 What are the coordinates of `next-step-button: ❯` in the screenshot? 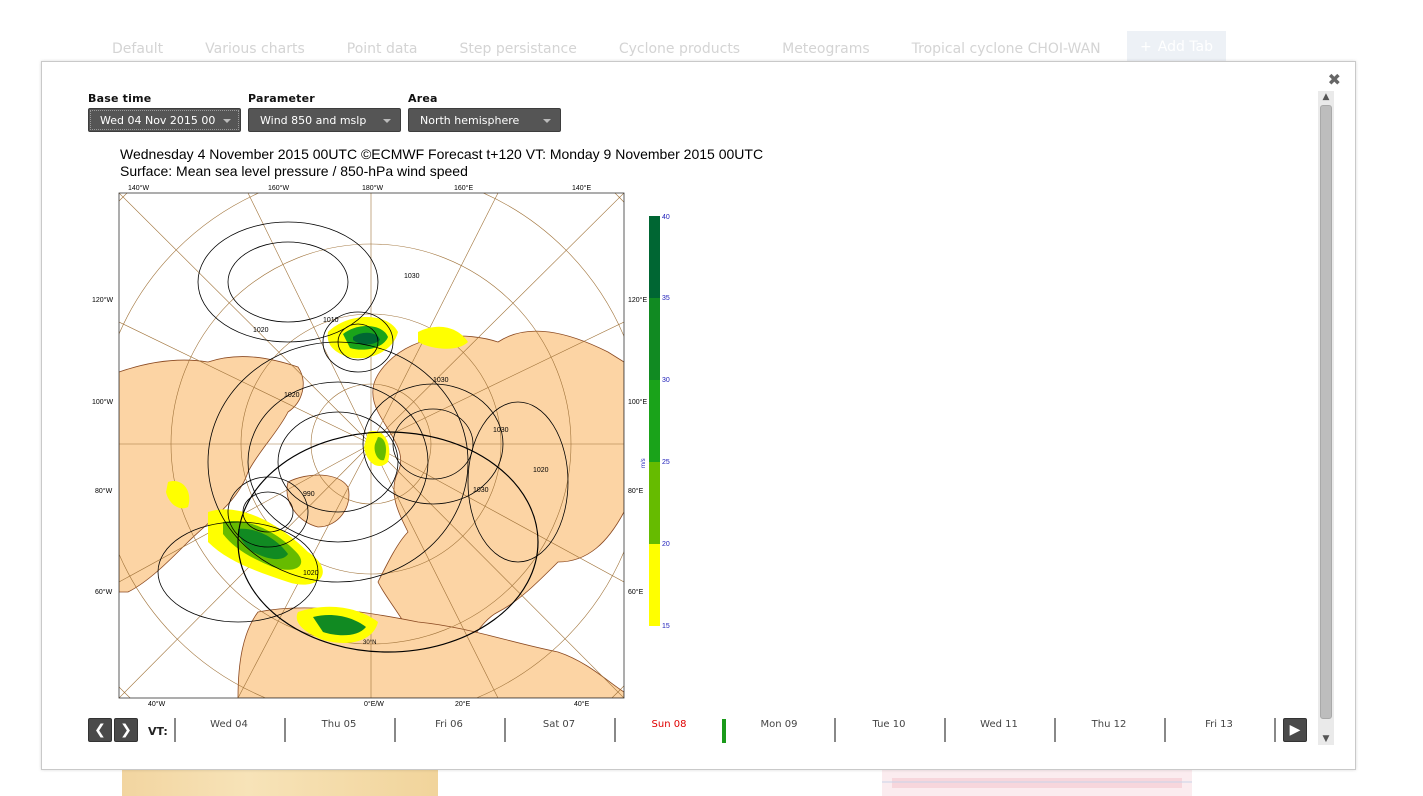 It's located at (126, 730).